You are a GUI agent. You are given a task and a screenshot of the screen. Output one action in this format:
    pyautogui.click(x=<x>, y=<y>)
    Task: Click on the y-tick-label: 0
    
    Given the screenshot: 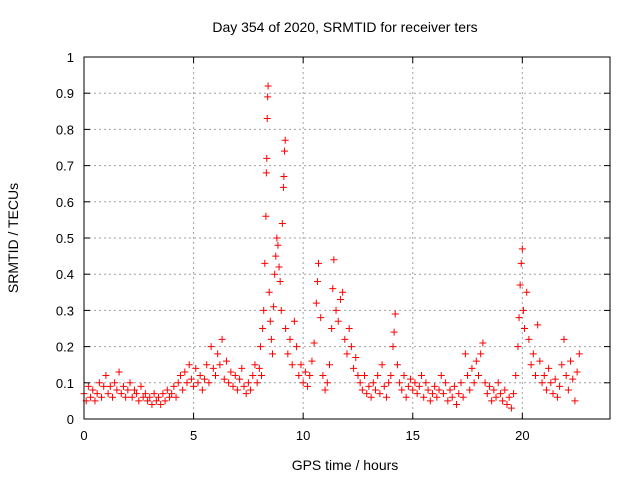 What is the action you would take?
    pyautogui.click(x=70, y=419)
    